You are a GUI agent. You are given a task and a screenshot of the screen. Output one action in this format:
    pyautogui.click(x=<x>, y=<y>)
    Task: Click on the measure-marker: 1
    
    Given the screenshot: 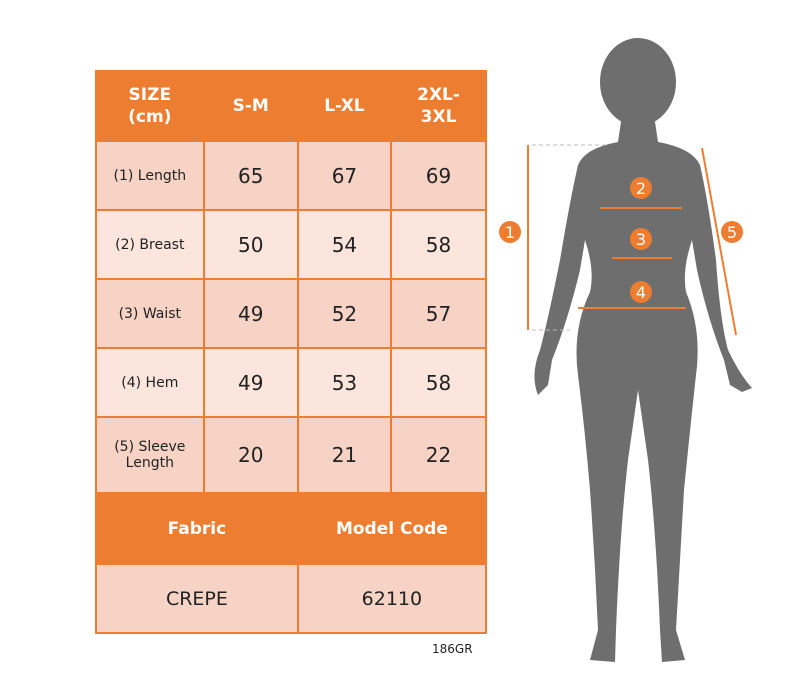 What is the action you would take?
    pyautogui.click(x=510, y=232)
    